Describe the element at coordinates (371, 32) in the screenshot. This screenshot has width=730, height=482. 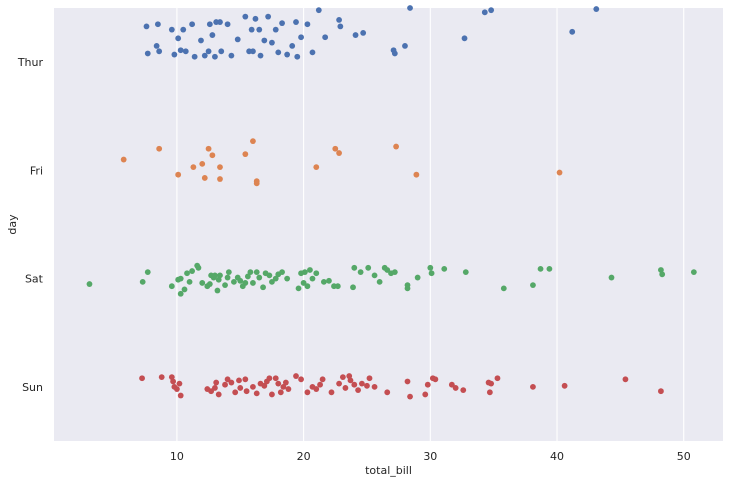
I see `series-thur` at that location.